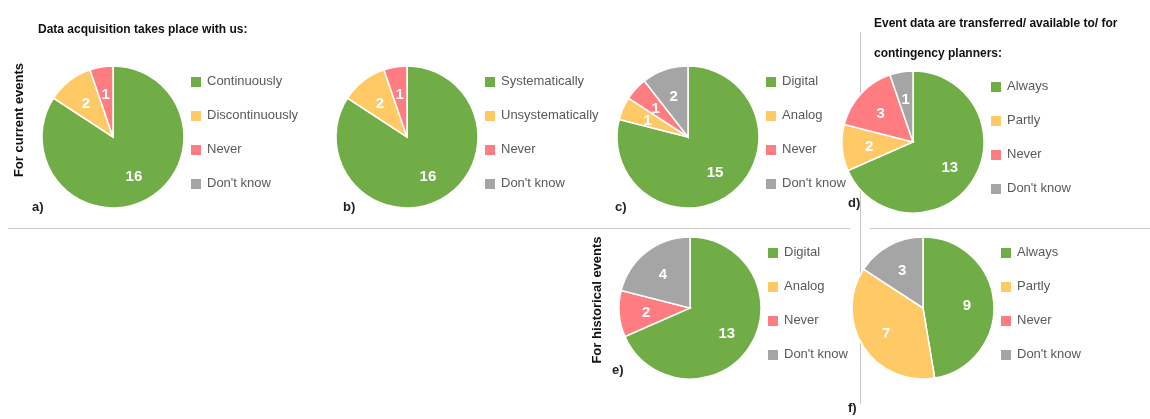  Describe the element at coordinates (18, 120) in the screenshot. I see `text: For current events` at that location.